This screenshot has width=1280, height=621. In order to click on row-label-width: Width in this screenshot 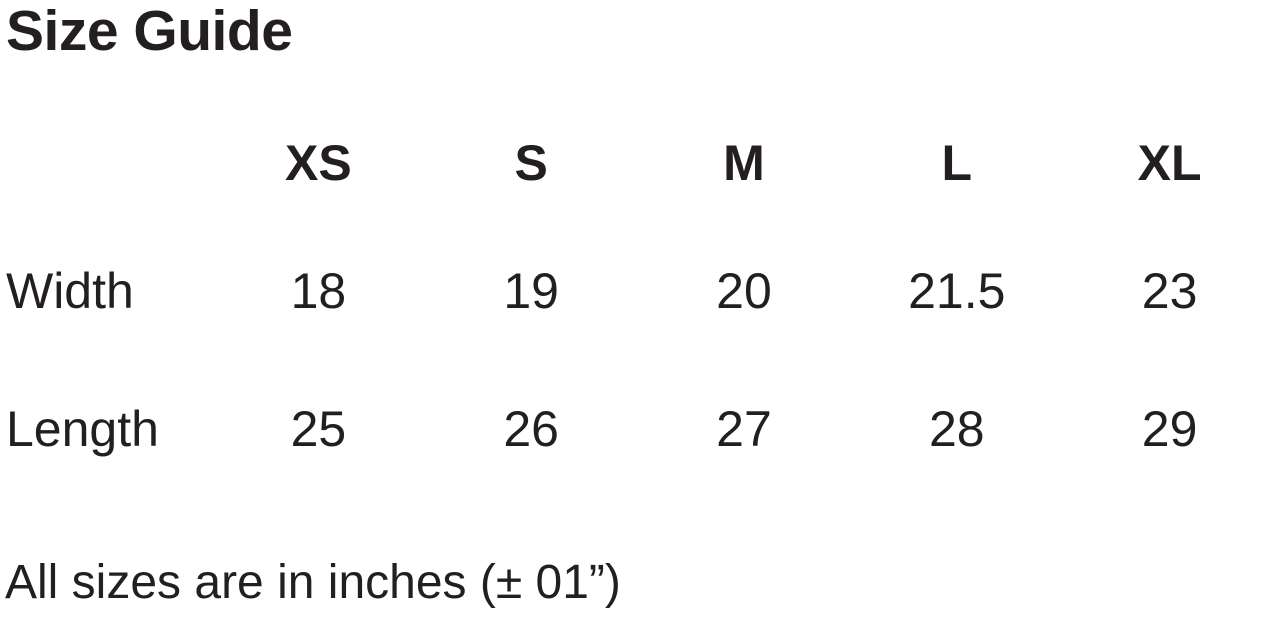, I will do `click(70, 291)`.